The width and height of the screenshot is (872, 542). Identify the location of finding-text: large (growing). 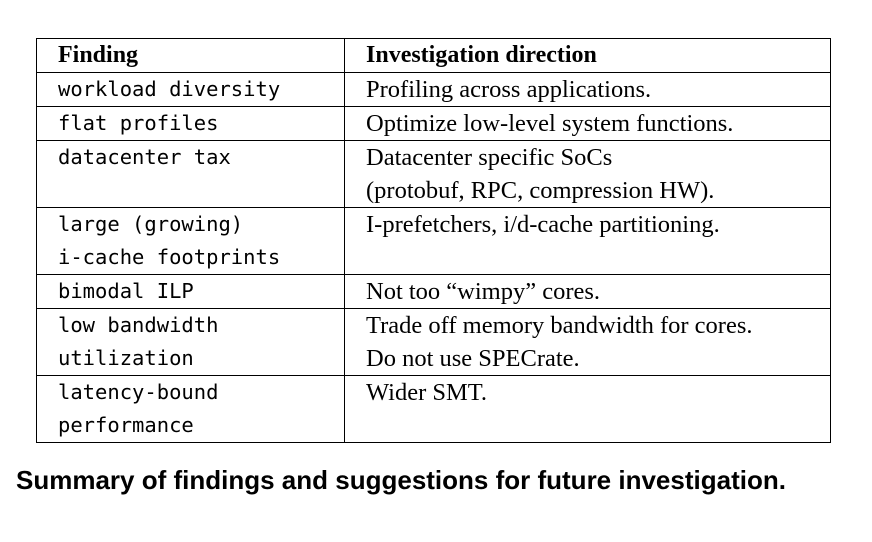
(151, 224).